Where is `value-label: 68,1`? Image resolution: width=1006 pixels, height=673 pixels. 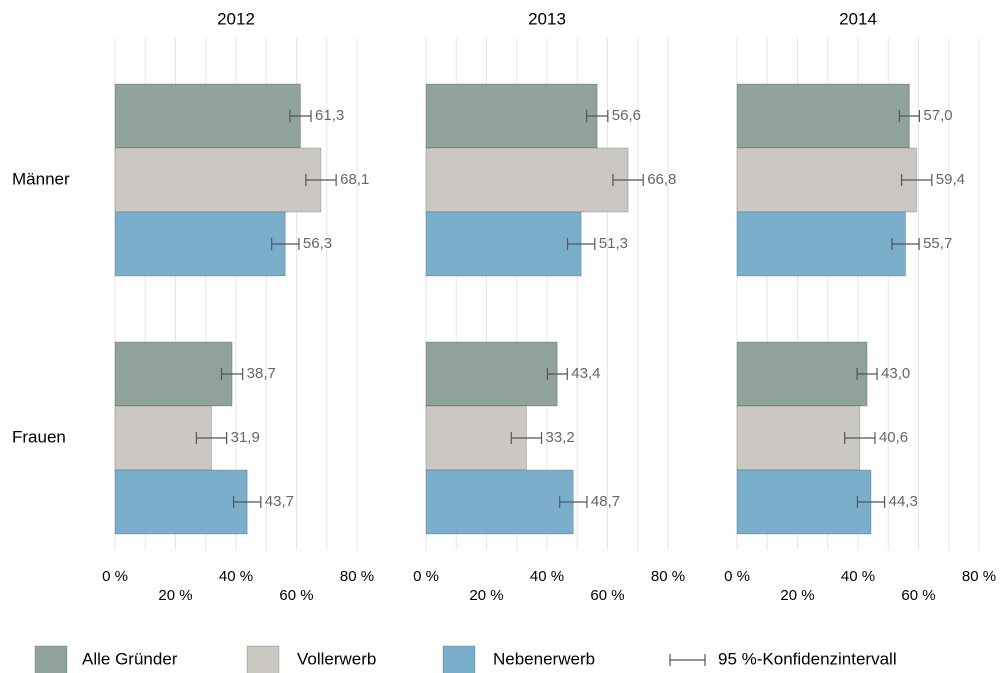 value-label: 68,1 is located at coordinates (354, 179).